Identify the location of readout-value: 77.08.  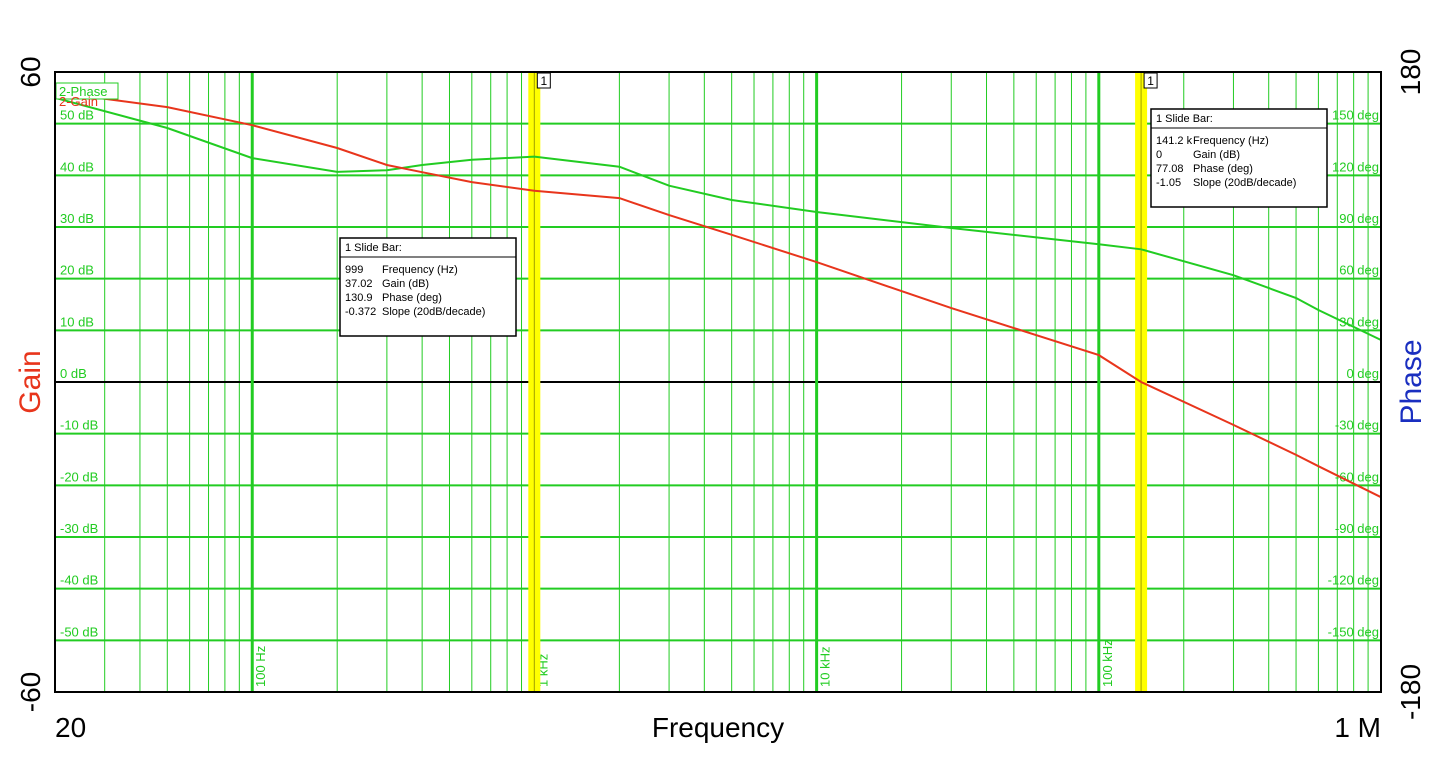
(1170, 169).